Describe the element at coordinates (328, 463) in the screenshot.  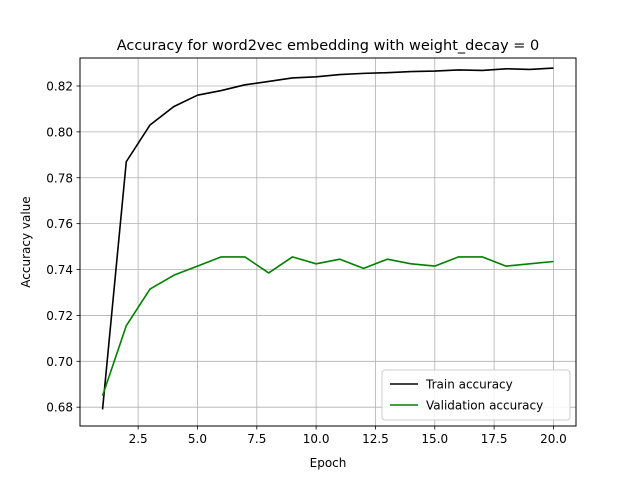
I see `x-axis-label: Epoch` at that location.